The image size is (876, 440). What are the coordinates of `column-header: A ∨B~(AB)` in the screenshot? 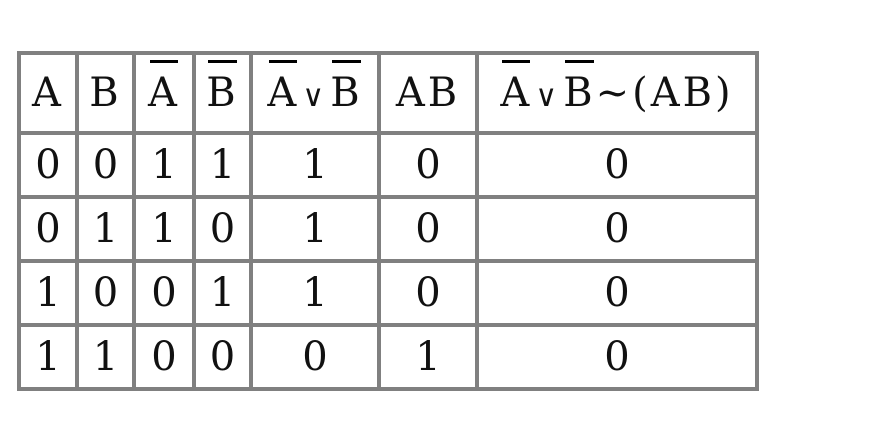 It's located at (617, 93).